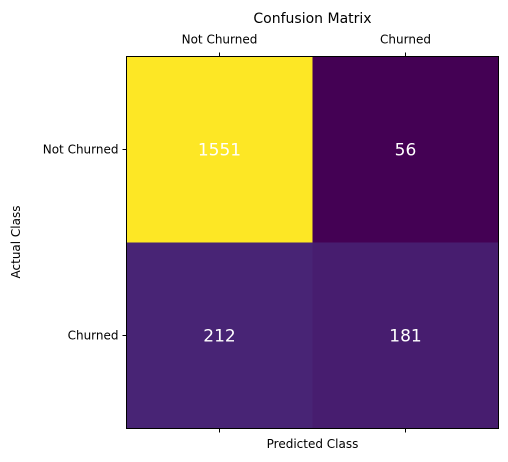 The width and height of the screenshot is (508, 462). I want to click on cell-value-label: 212, so click(219, 337).